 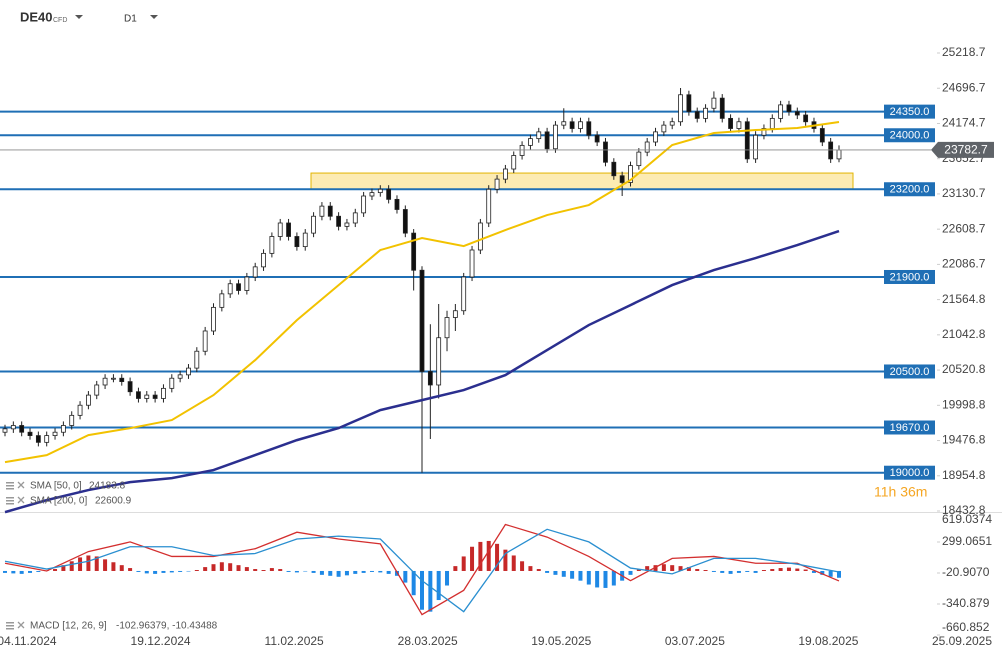 I want to click on legend-icons, so click(x=15, y=555).